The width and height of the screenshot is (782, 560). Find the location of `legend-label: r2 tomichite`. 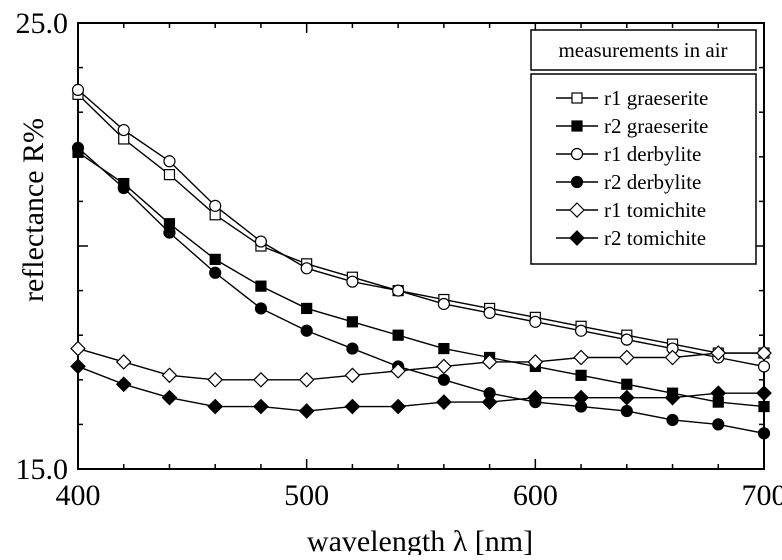

legend-label: r2 tomichite is located at coordinates (655, 238).